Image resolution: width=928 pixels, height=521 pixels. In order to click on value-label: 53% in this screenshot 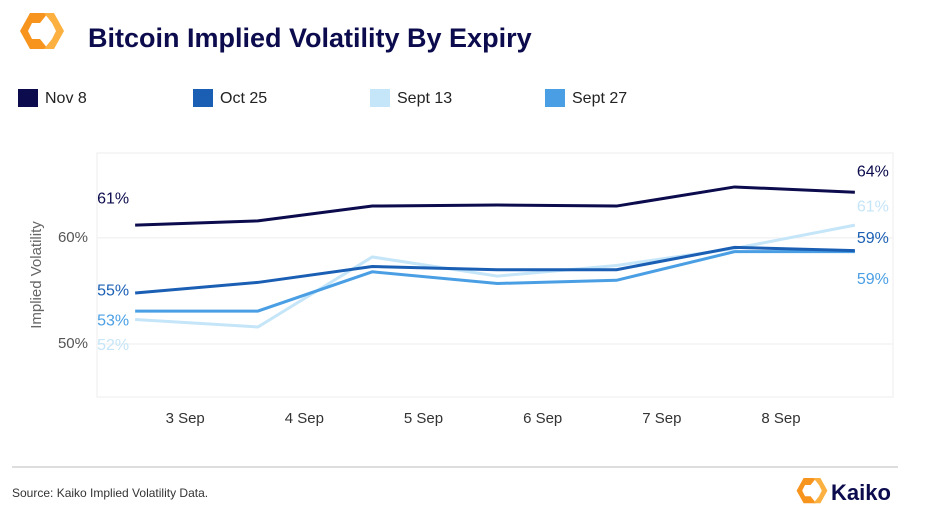, I will do `click(113, 320)`.